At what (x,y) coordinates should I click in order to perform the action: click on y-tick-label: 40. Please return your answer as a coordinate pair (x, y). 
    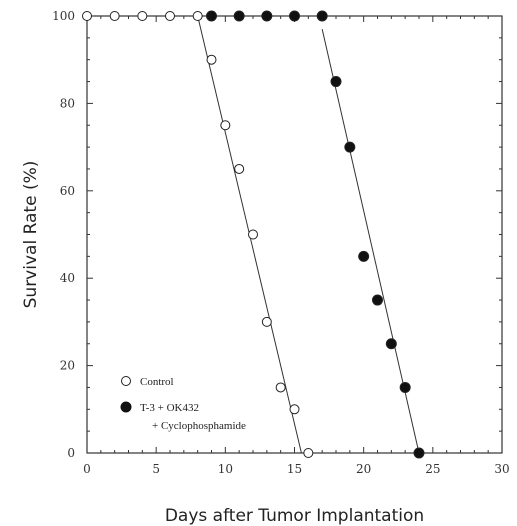
    Looking at the image, I should click on (67, 278).